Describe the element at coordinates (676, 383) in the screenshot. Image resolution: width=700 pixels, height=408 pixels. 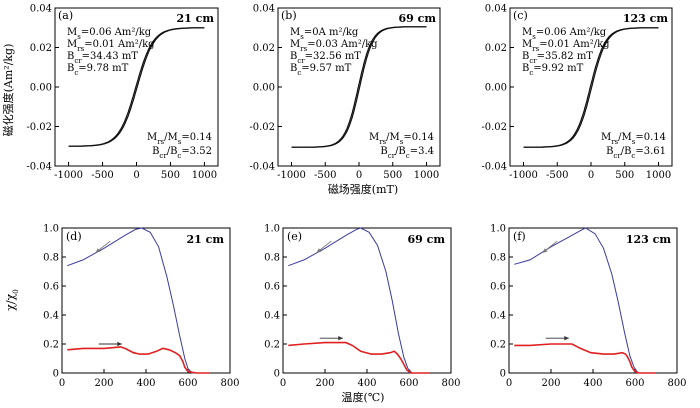
I see `x-tick-label: 800` at that location.